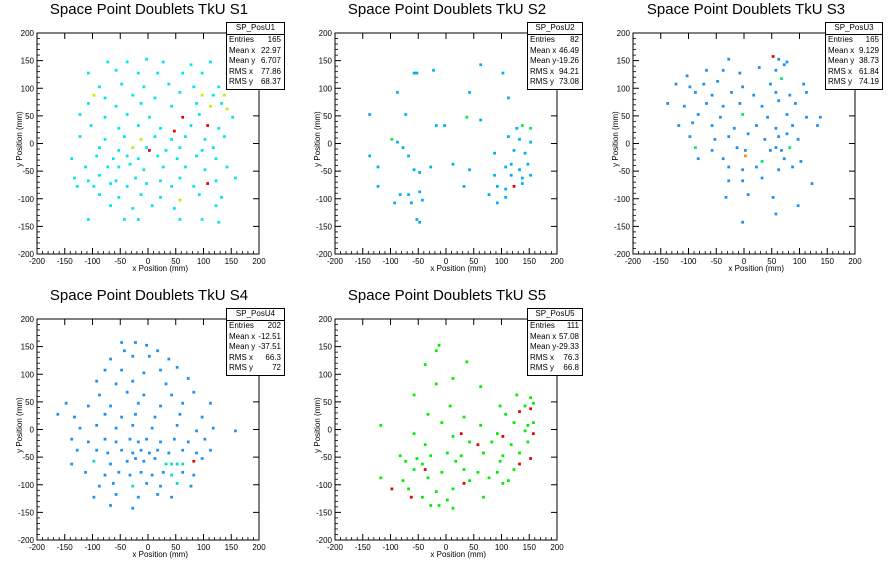 The image size is (896, 572). I want to click on plot-title: Space Point Doublets TkU S1, so click(149, 9).